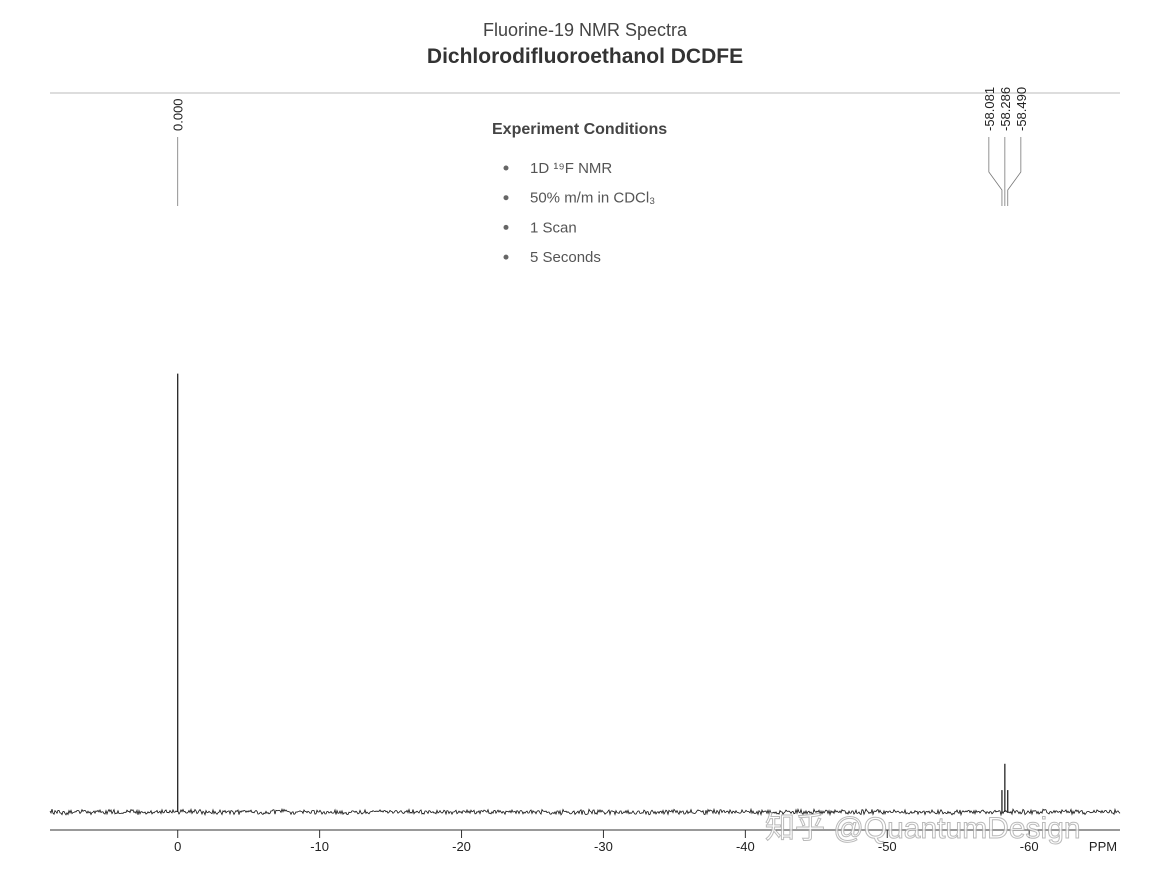 The height and width of the screenshot is (878, 1171). I want to click on annotation: 1 Scan, so click(553, 227).